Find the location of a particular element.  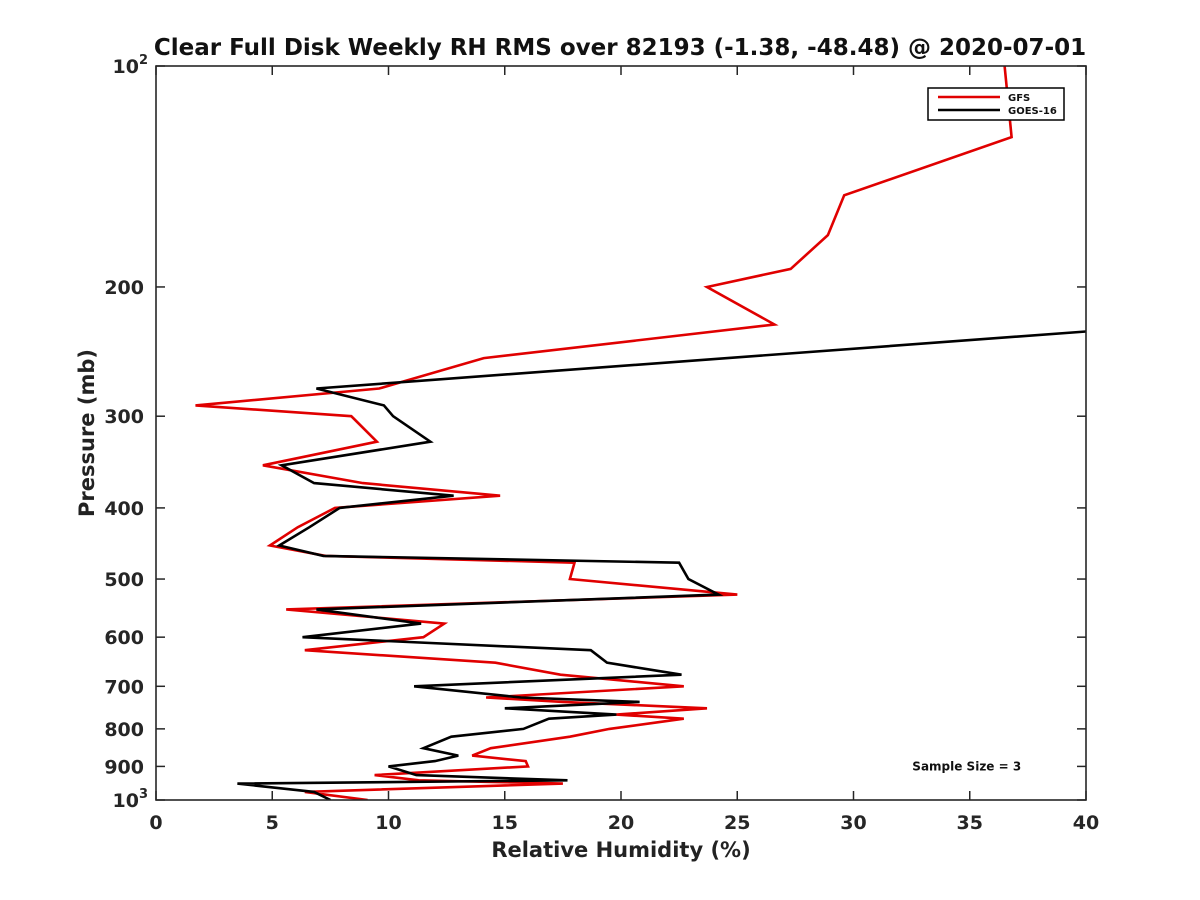

x-tick-label: 5 is located at coordinates (272, 823).